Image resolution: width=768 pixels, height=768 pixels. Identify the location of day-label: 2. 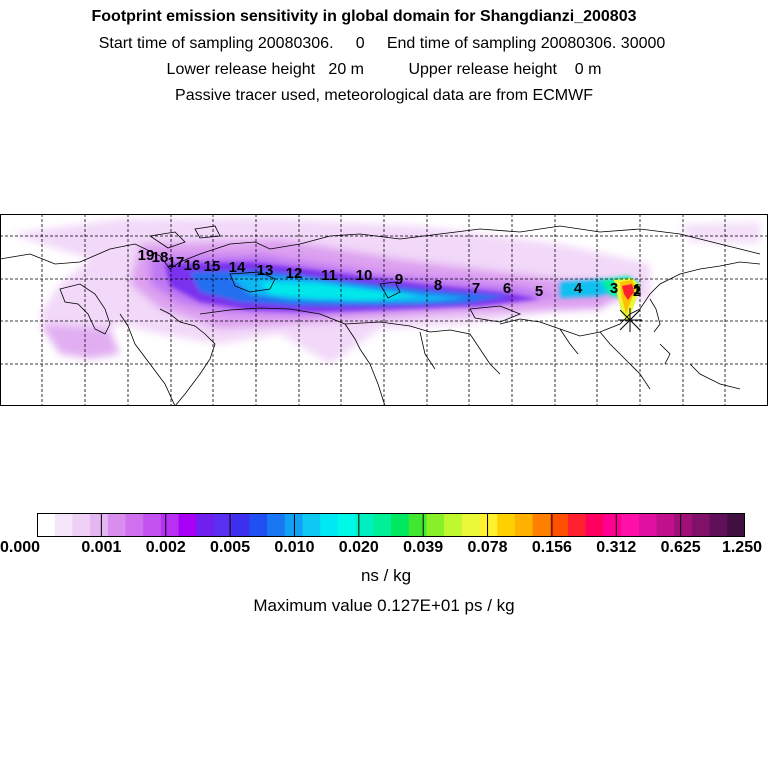
(637, 291).